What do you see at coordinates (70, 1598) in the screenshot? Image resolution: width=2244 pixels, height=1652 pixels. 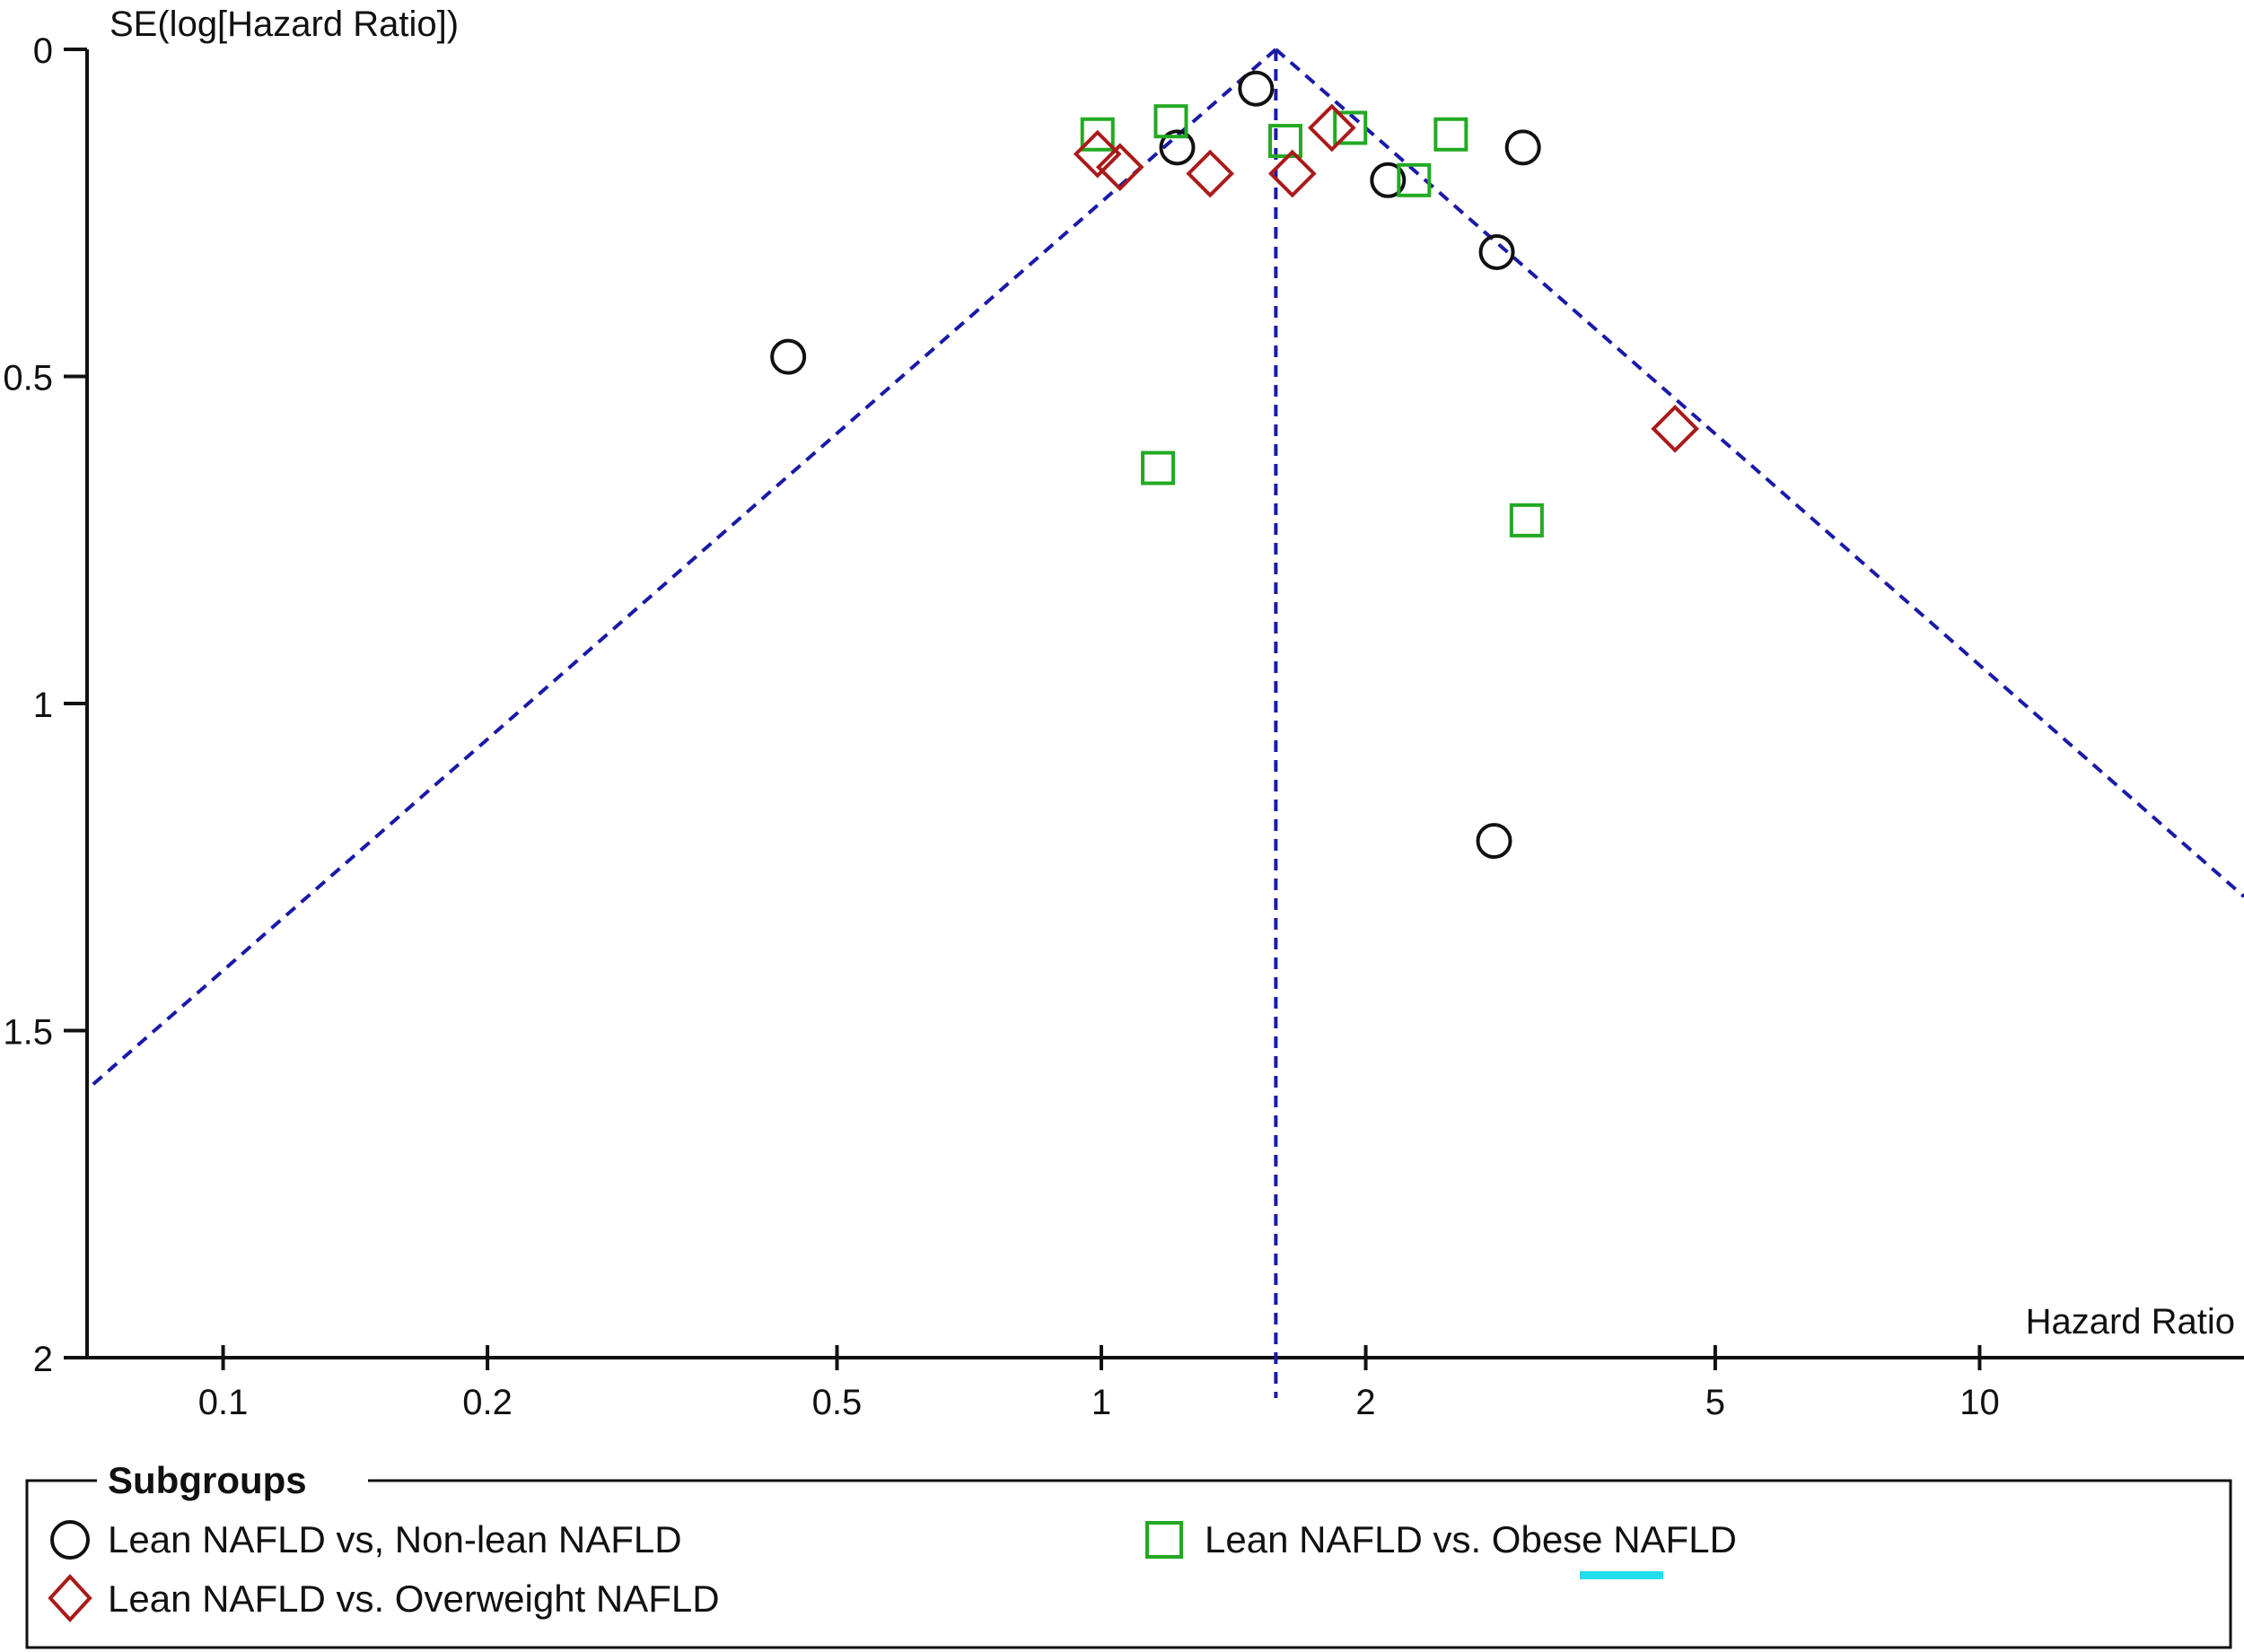 I see `legend-diamond-marker` at bounding box center [70, 1598].